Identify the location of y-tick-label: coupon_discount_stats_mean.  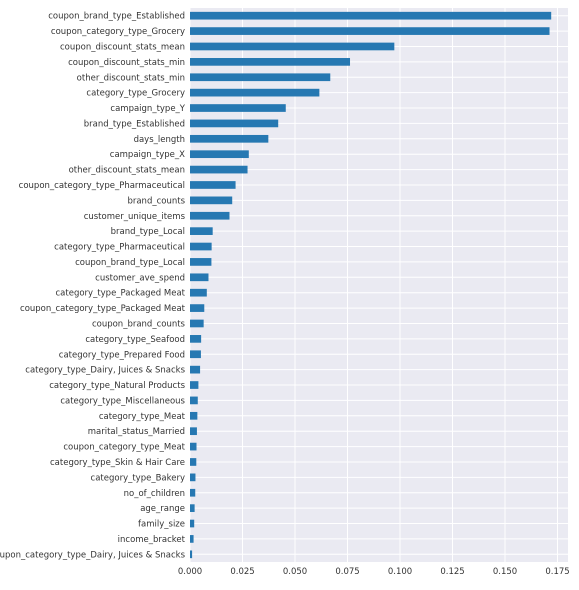
(122, 47).